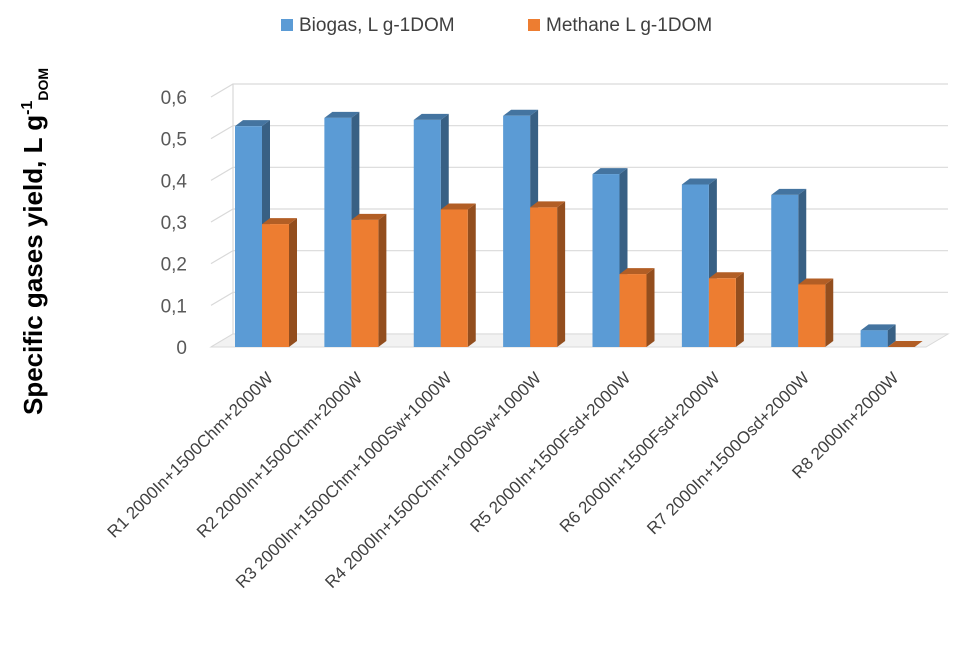 Image resolution: width=976 pixels, height=649 pixels. I want to click on legend-item: Methane L g-1DOM, so click(620, 25).